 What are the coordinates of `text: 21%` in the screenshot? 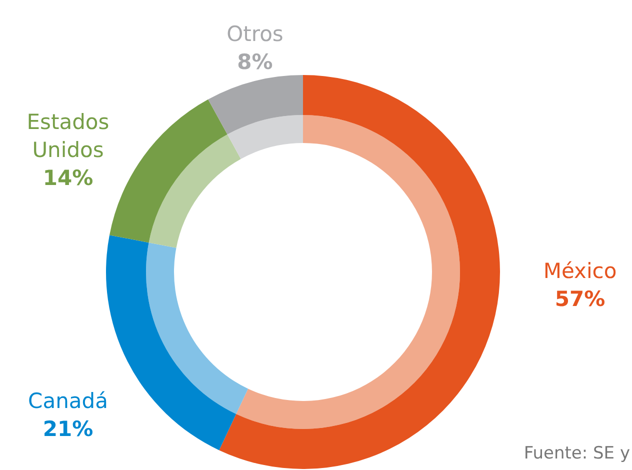 It's located at (68, 429).